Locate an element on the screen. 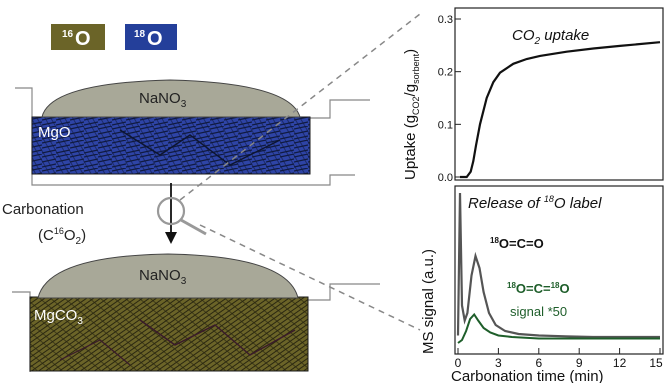 The height and width of the screenshot is (383, 665). uptake-y-ticks: 0.0 0.1 0.2 0.3 is located at coordinates (449, 99).